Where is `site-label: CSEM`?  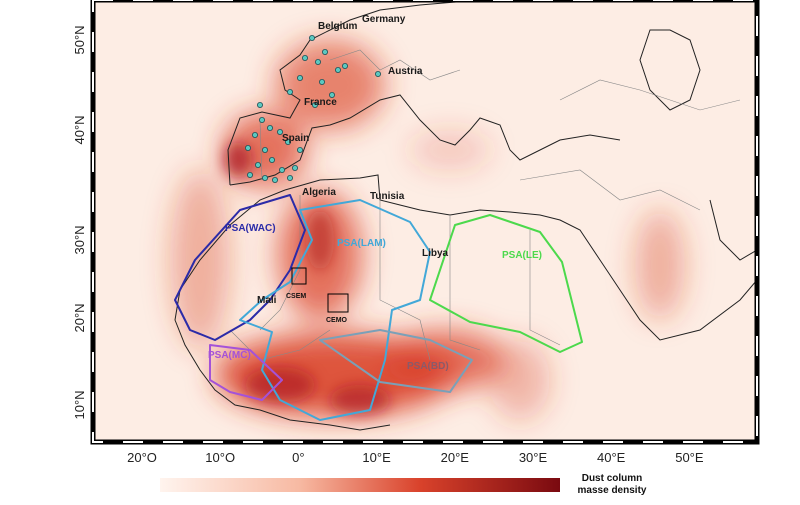
site-label: CSEM is located at coordinates (296, 296).